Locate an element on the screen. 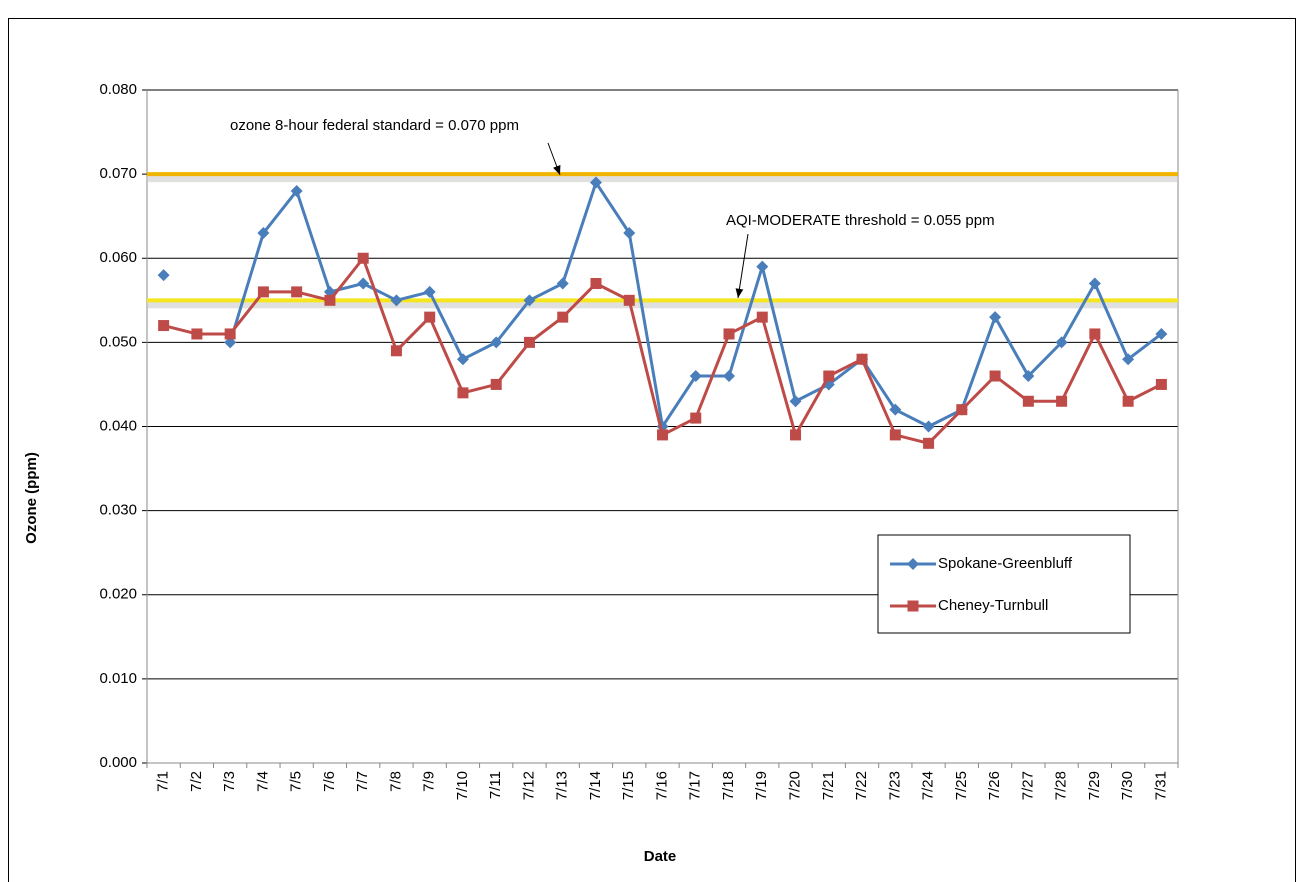 This screenshot has height=882, width=1297. x-tick-label: 7/11 is located at coordinates (495, 785).